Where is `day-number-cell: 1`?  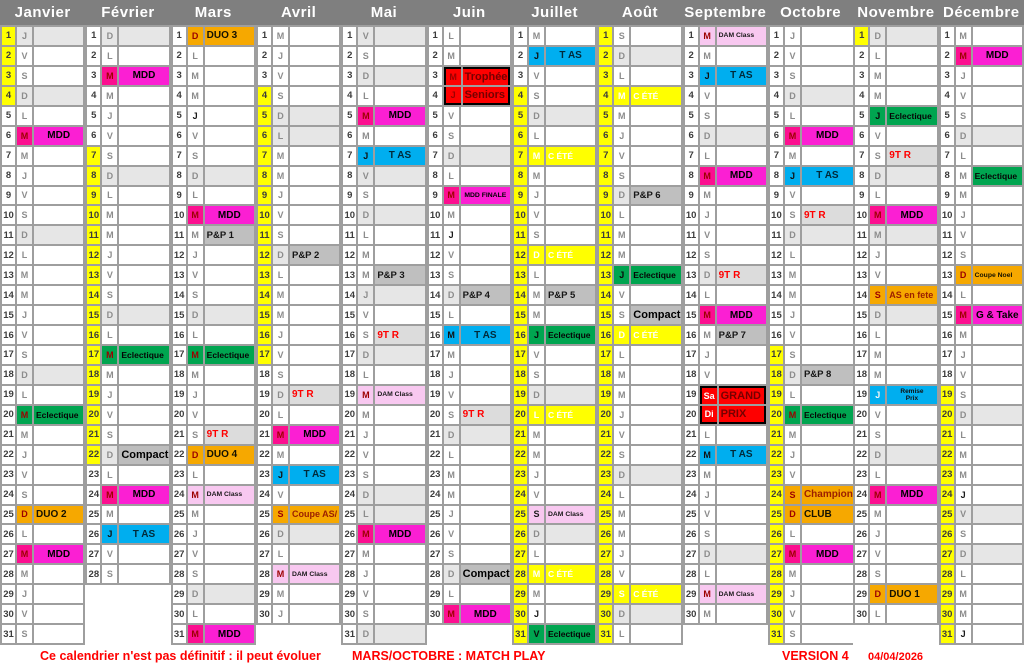 day-number-cell: 1 is located at coordinates (606, 36).